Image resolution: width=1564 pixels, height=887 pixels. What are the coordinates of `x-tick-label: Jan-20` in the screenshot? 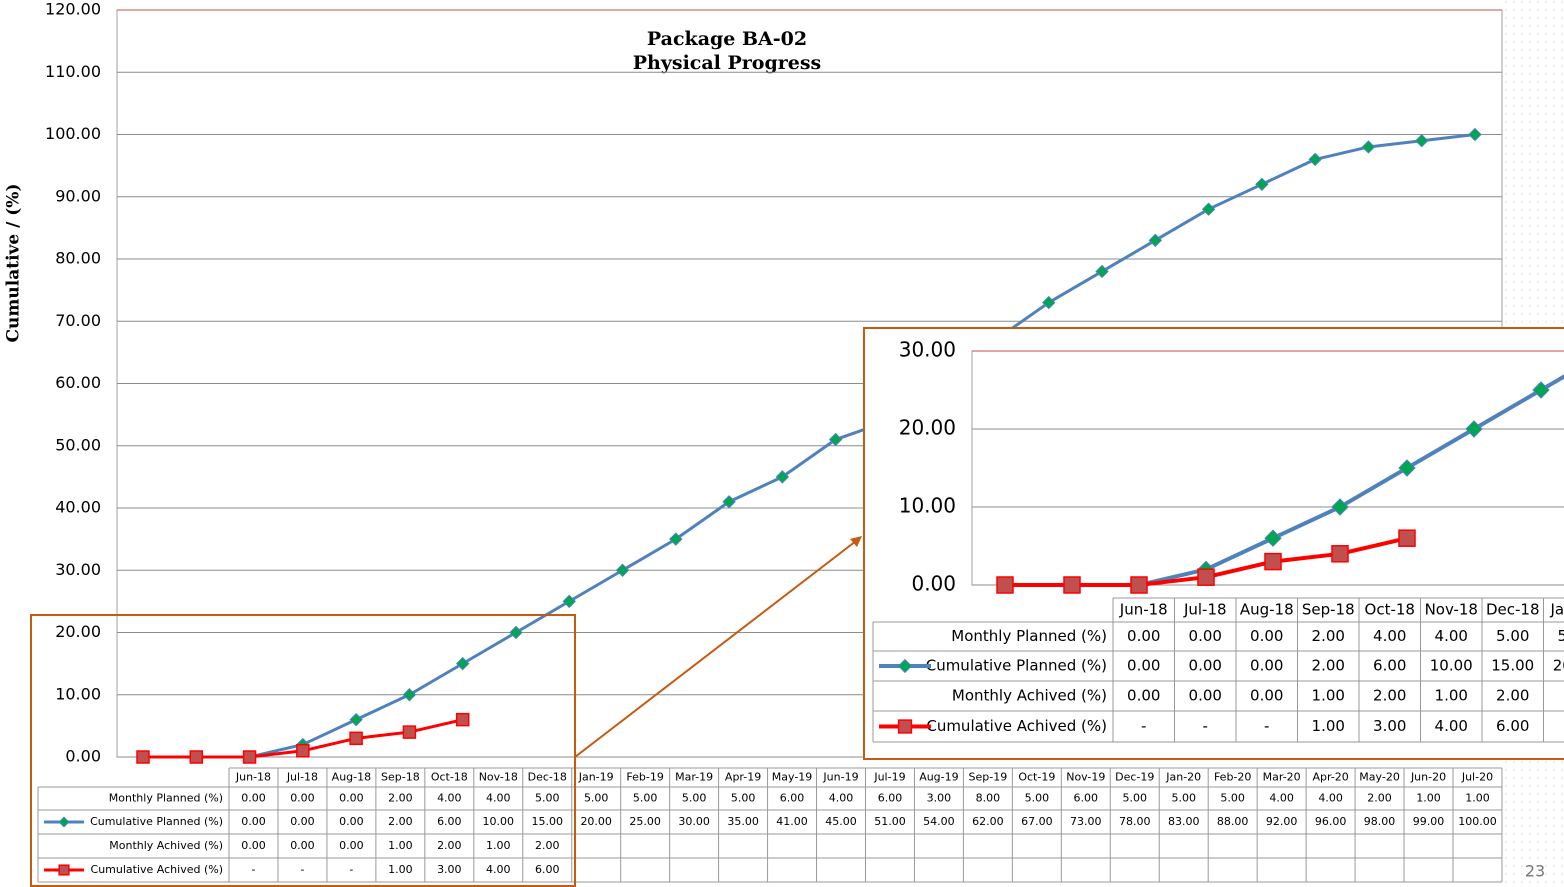 It's located at (1183, 777).